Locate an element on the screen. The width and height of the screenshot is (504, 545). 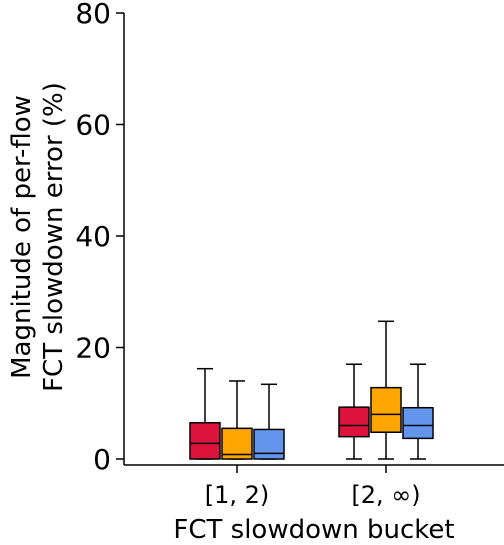
y-axis: 0 20 40 60 80 is located at coordinates (100, 238).